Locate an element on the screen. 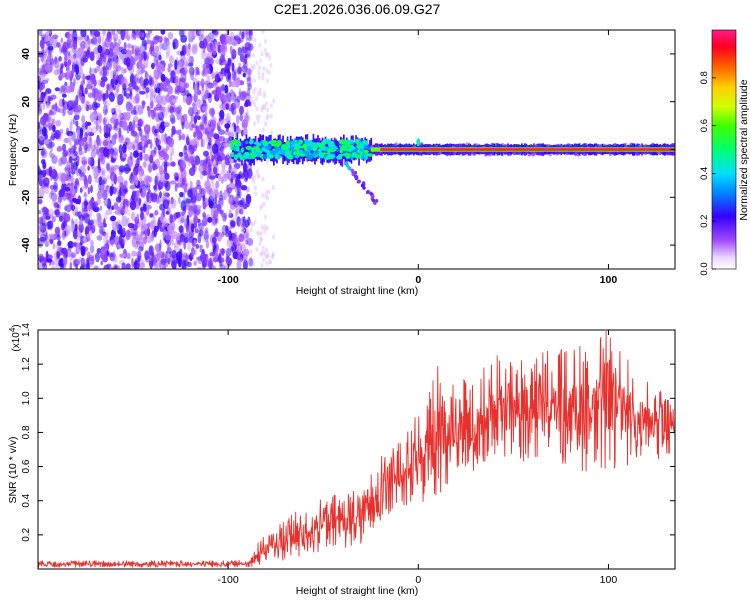 The height and width of the screenshot is (605, 750). y-tick-label: 0.2 is located at coordinates (26, 534).